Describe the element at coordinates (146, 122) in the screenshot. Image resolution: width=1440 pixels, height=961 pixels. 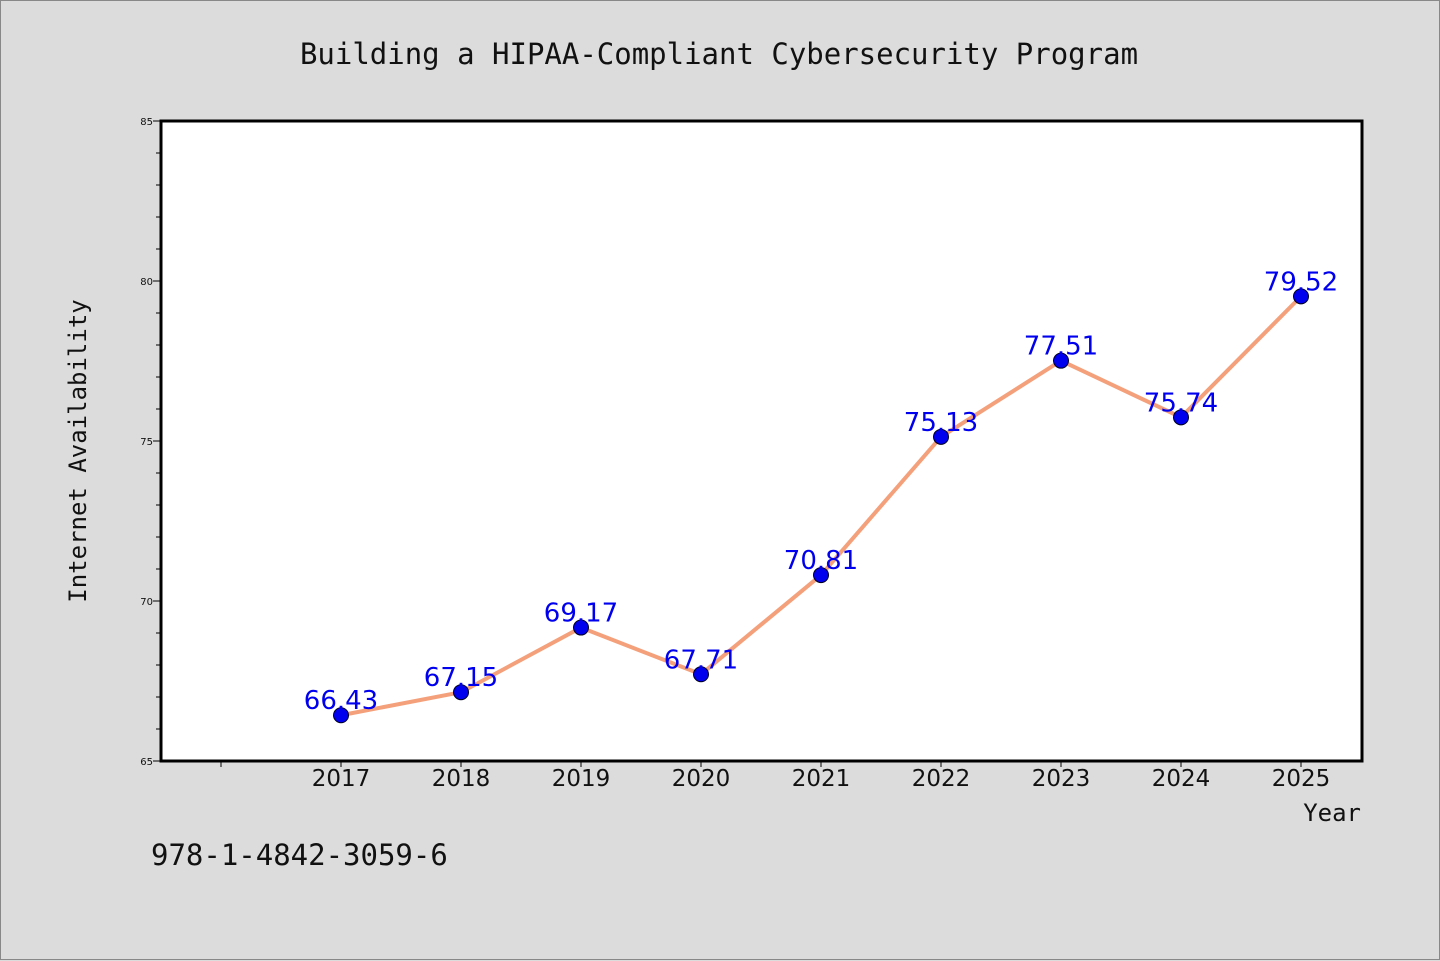
I see `y-tick-label: 85` at that location.